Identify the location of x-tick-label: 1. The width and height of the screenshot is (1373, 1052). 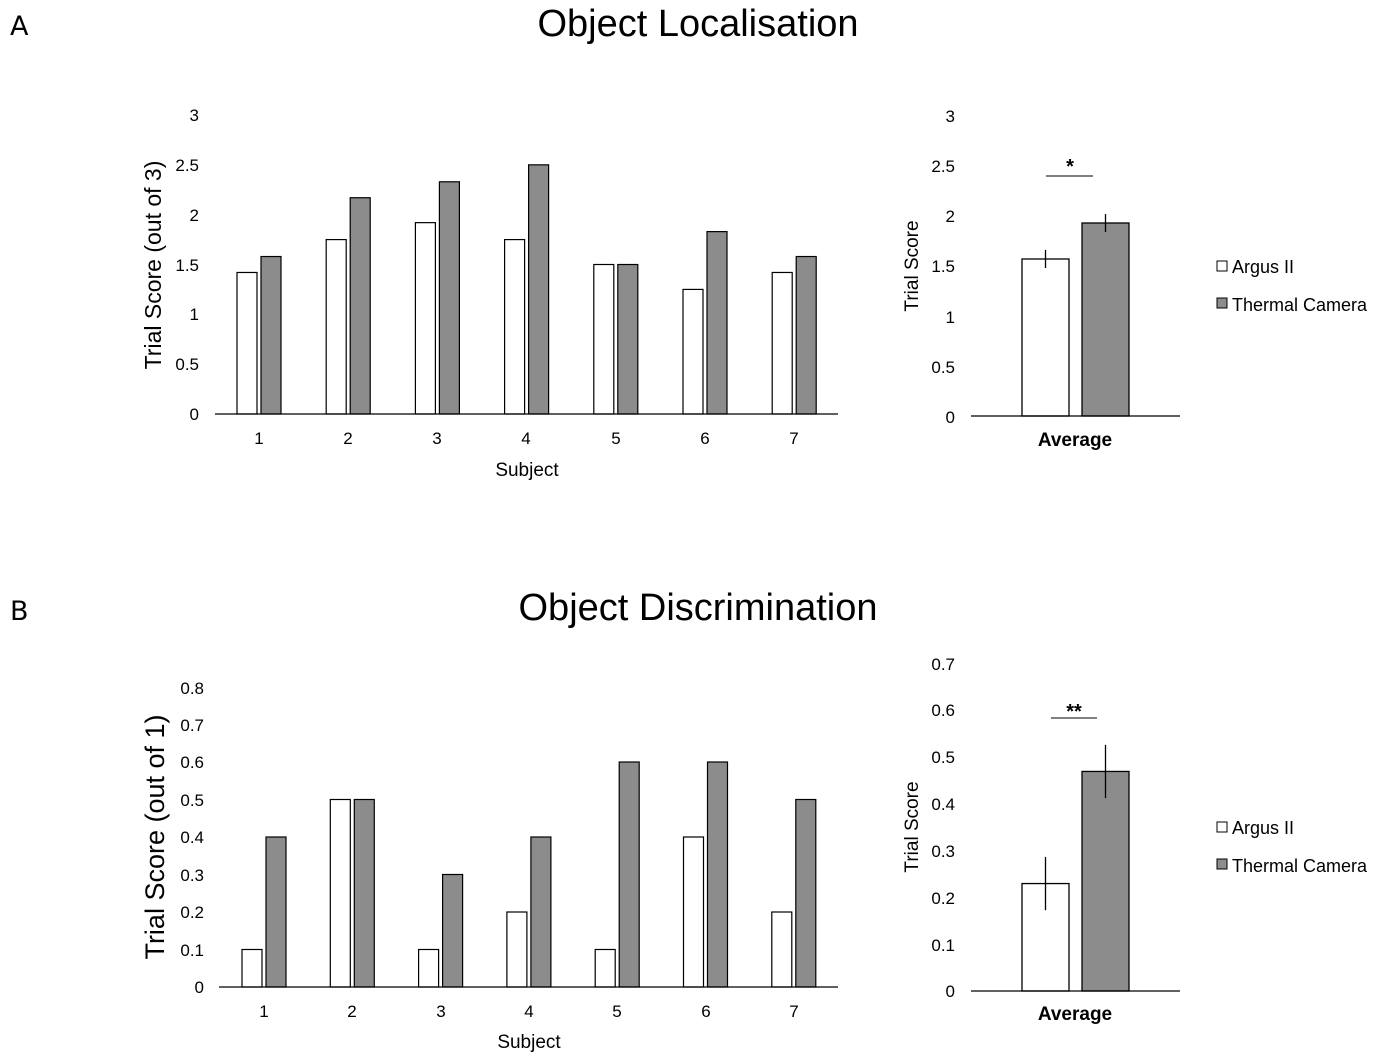
(258, 438).